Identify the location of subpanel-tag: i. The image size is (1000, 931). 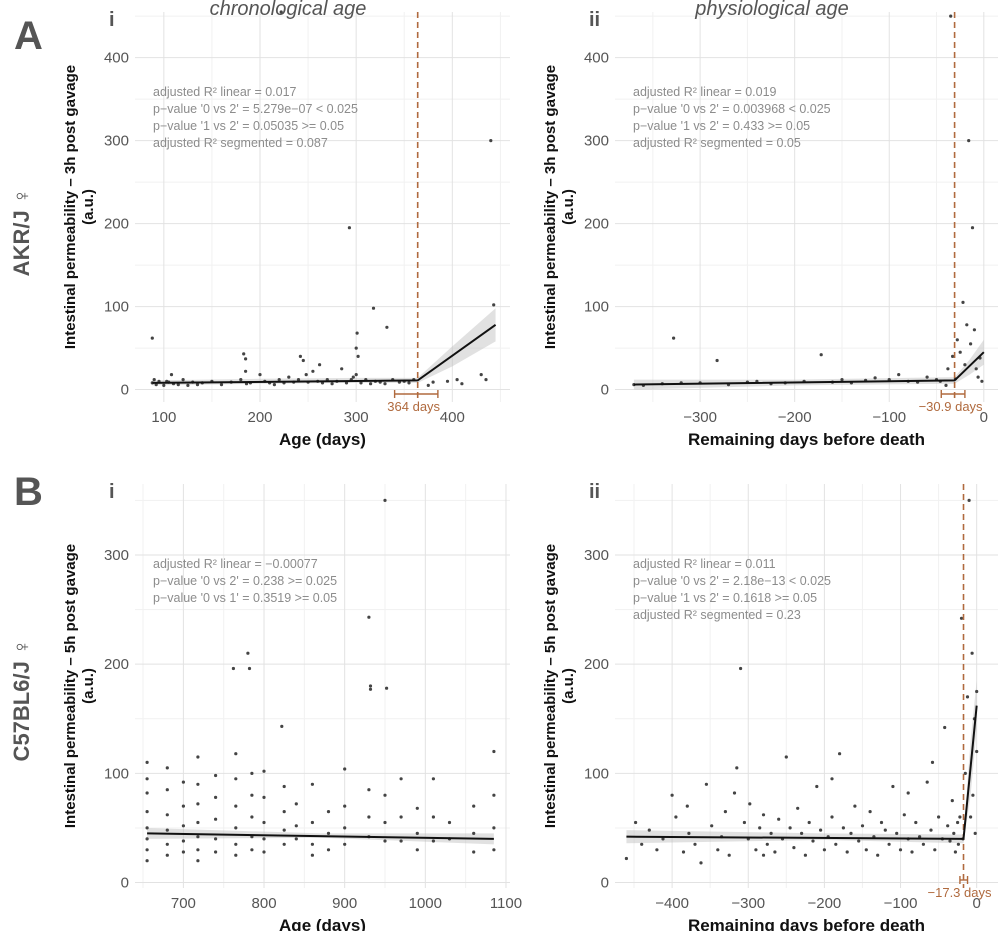
(112, 20).